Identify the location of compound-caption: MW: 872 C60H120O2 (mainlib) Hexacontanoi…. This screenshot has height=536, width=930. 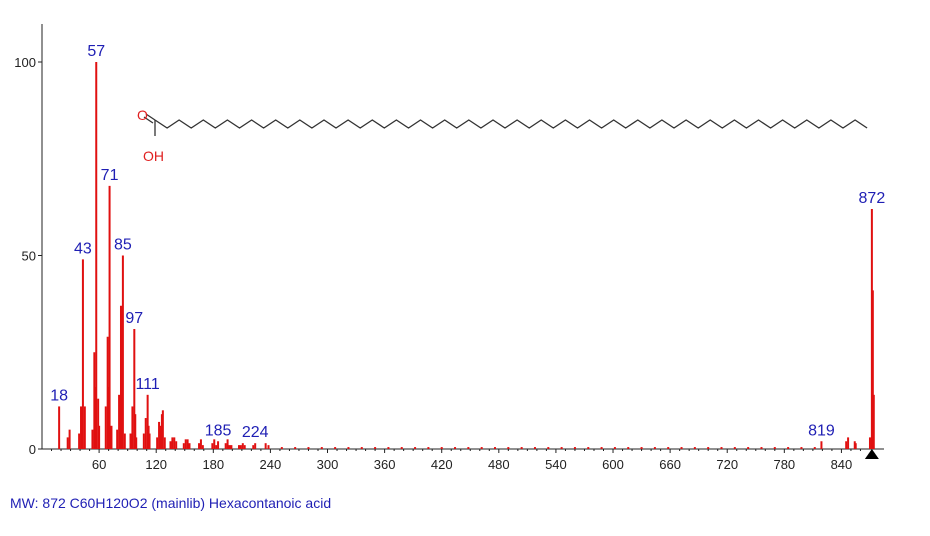
(171, 503).